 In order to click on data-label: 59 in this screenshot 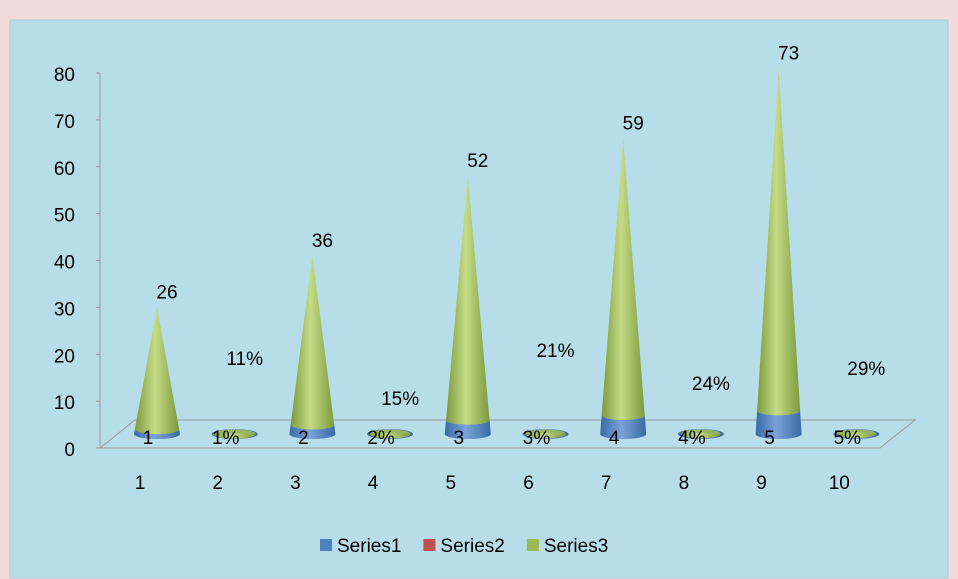, I will do `click(633, 124)`.